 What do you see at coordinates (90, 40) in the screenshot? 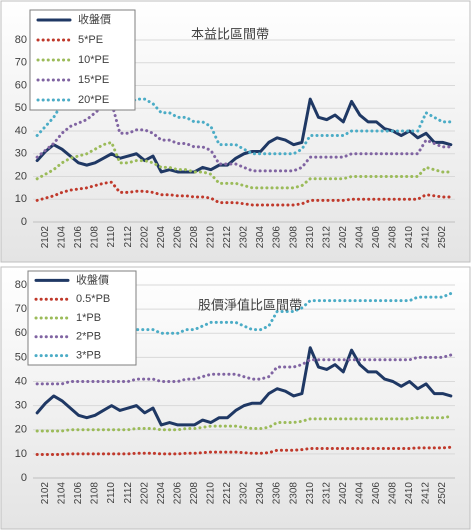
I see `legend-label: 5*PE` at bounding box center [90, 40].